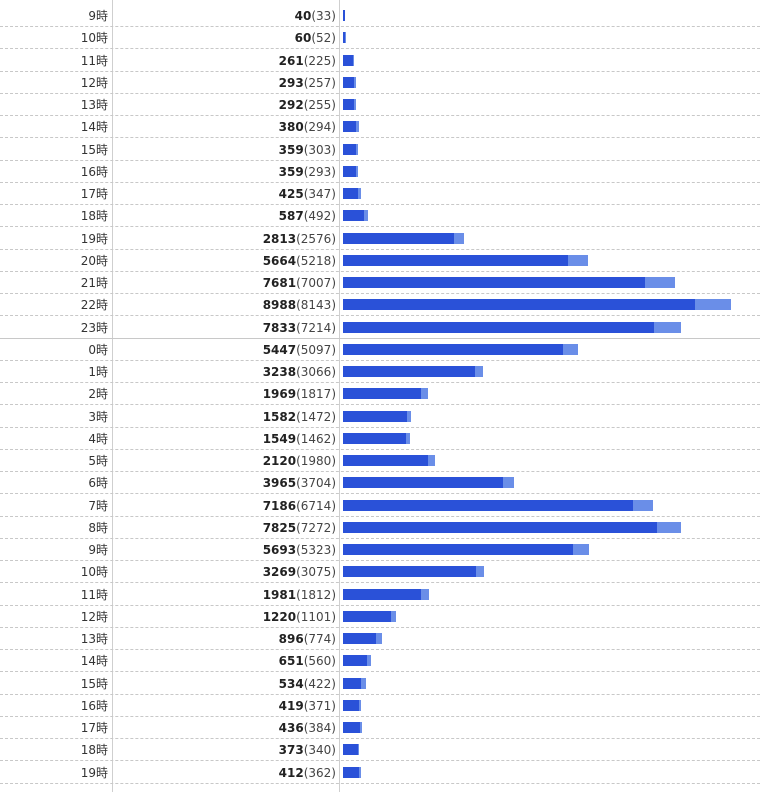 This screenshot has width=760, height=792. Describe the element at coordinates (94, 728) in the screenshot. I see `hour-label: 17時` at that location.